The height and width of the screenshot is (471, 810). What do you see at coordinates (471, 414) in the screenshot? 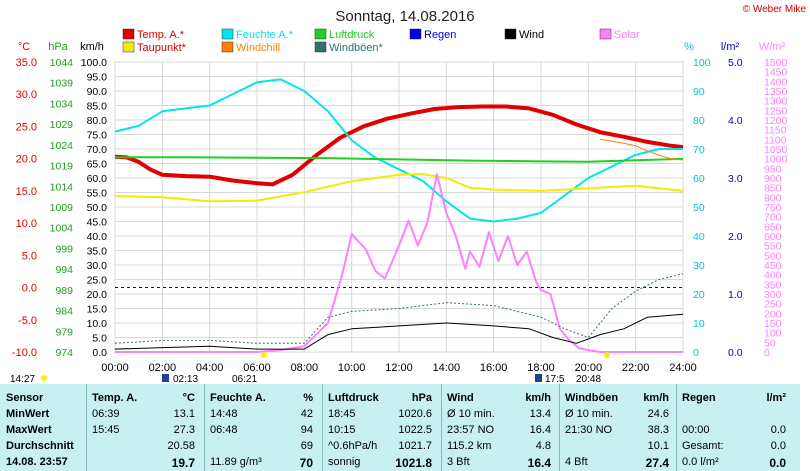
I see `stats-cell-label: Ø 10 min.` at bounding box center [471, 414].